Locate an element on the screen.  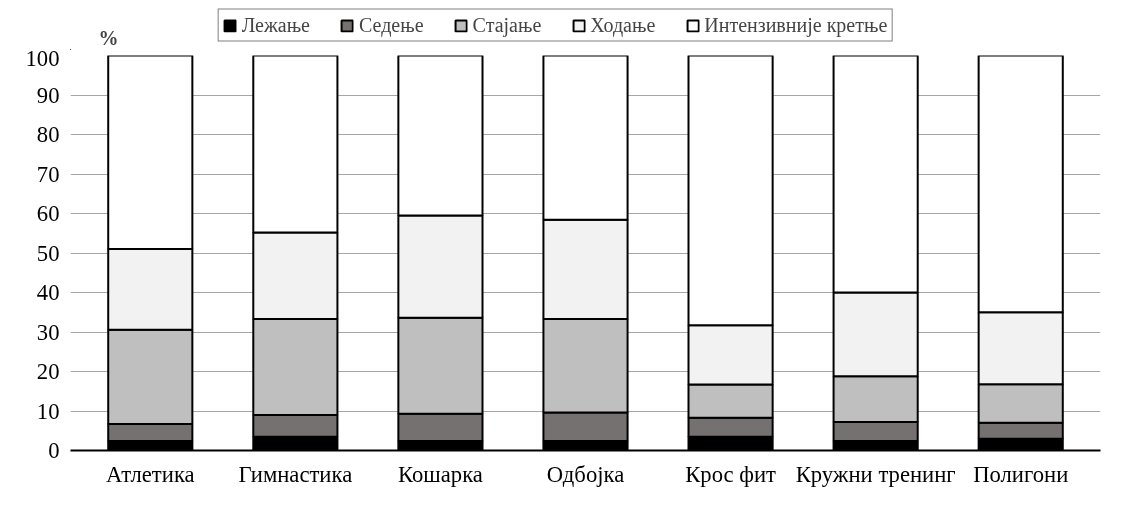
y-tick-label: 10 is located at coordinates (48, 411).